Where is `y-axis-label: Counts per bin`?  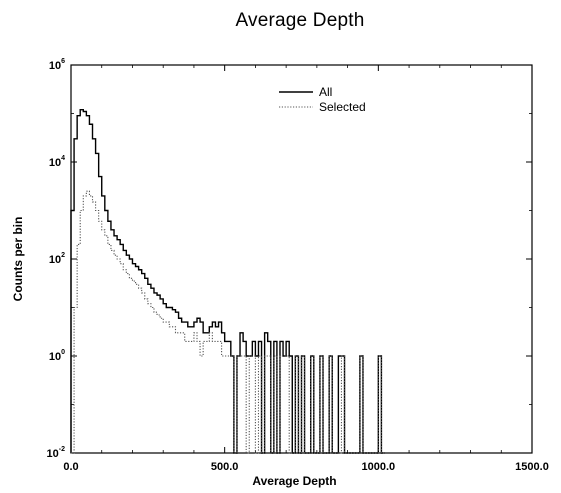
y-axis-label: Counts per bin is located at coordinates (18, 259).